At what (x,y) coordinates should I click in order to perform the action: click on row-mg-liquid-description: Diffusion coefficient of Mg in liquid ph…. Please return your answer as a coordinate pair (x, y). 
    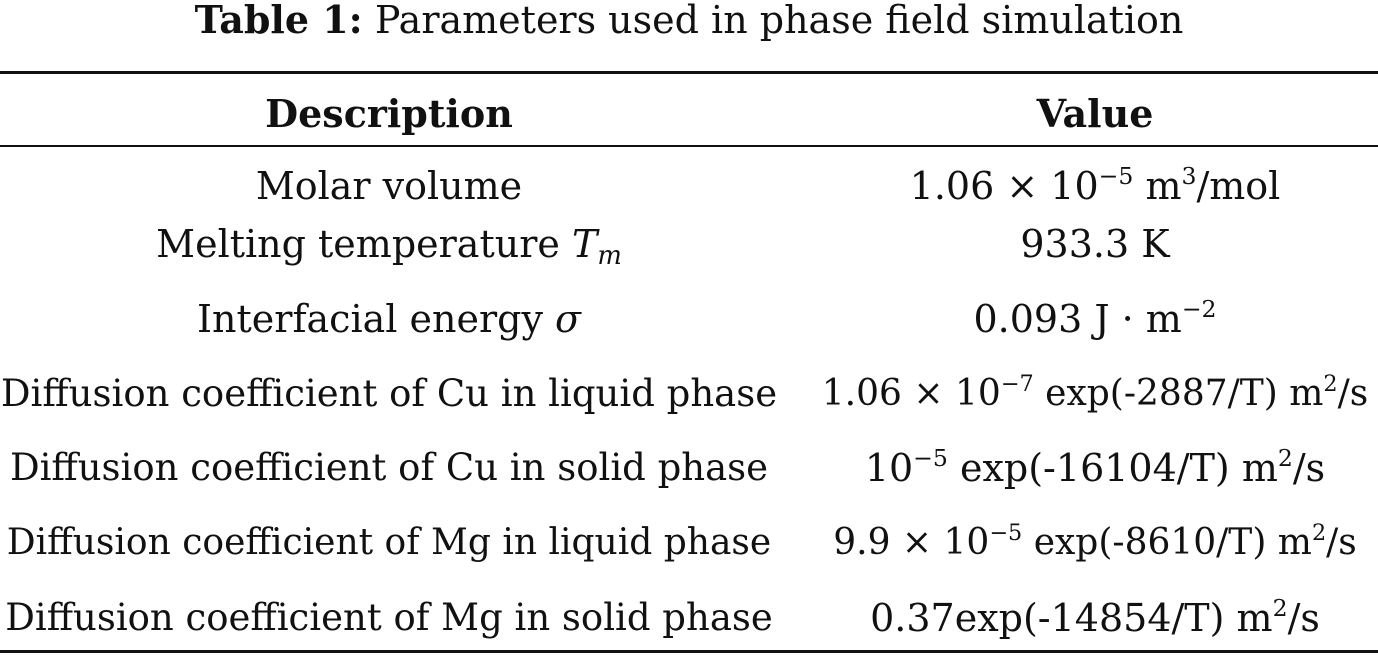
    Looking at the image, I should click on (389, 542).